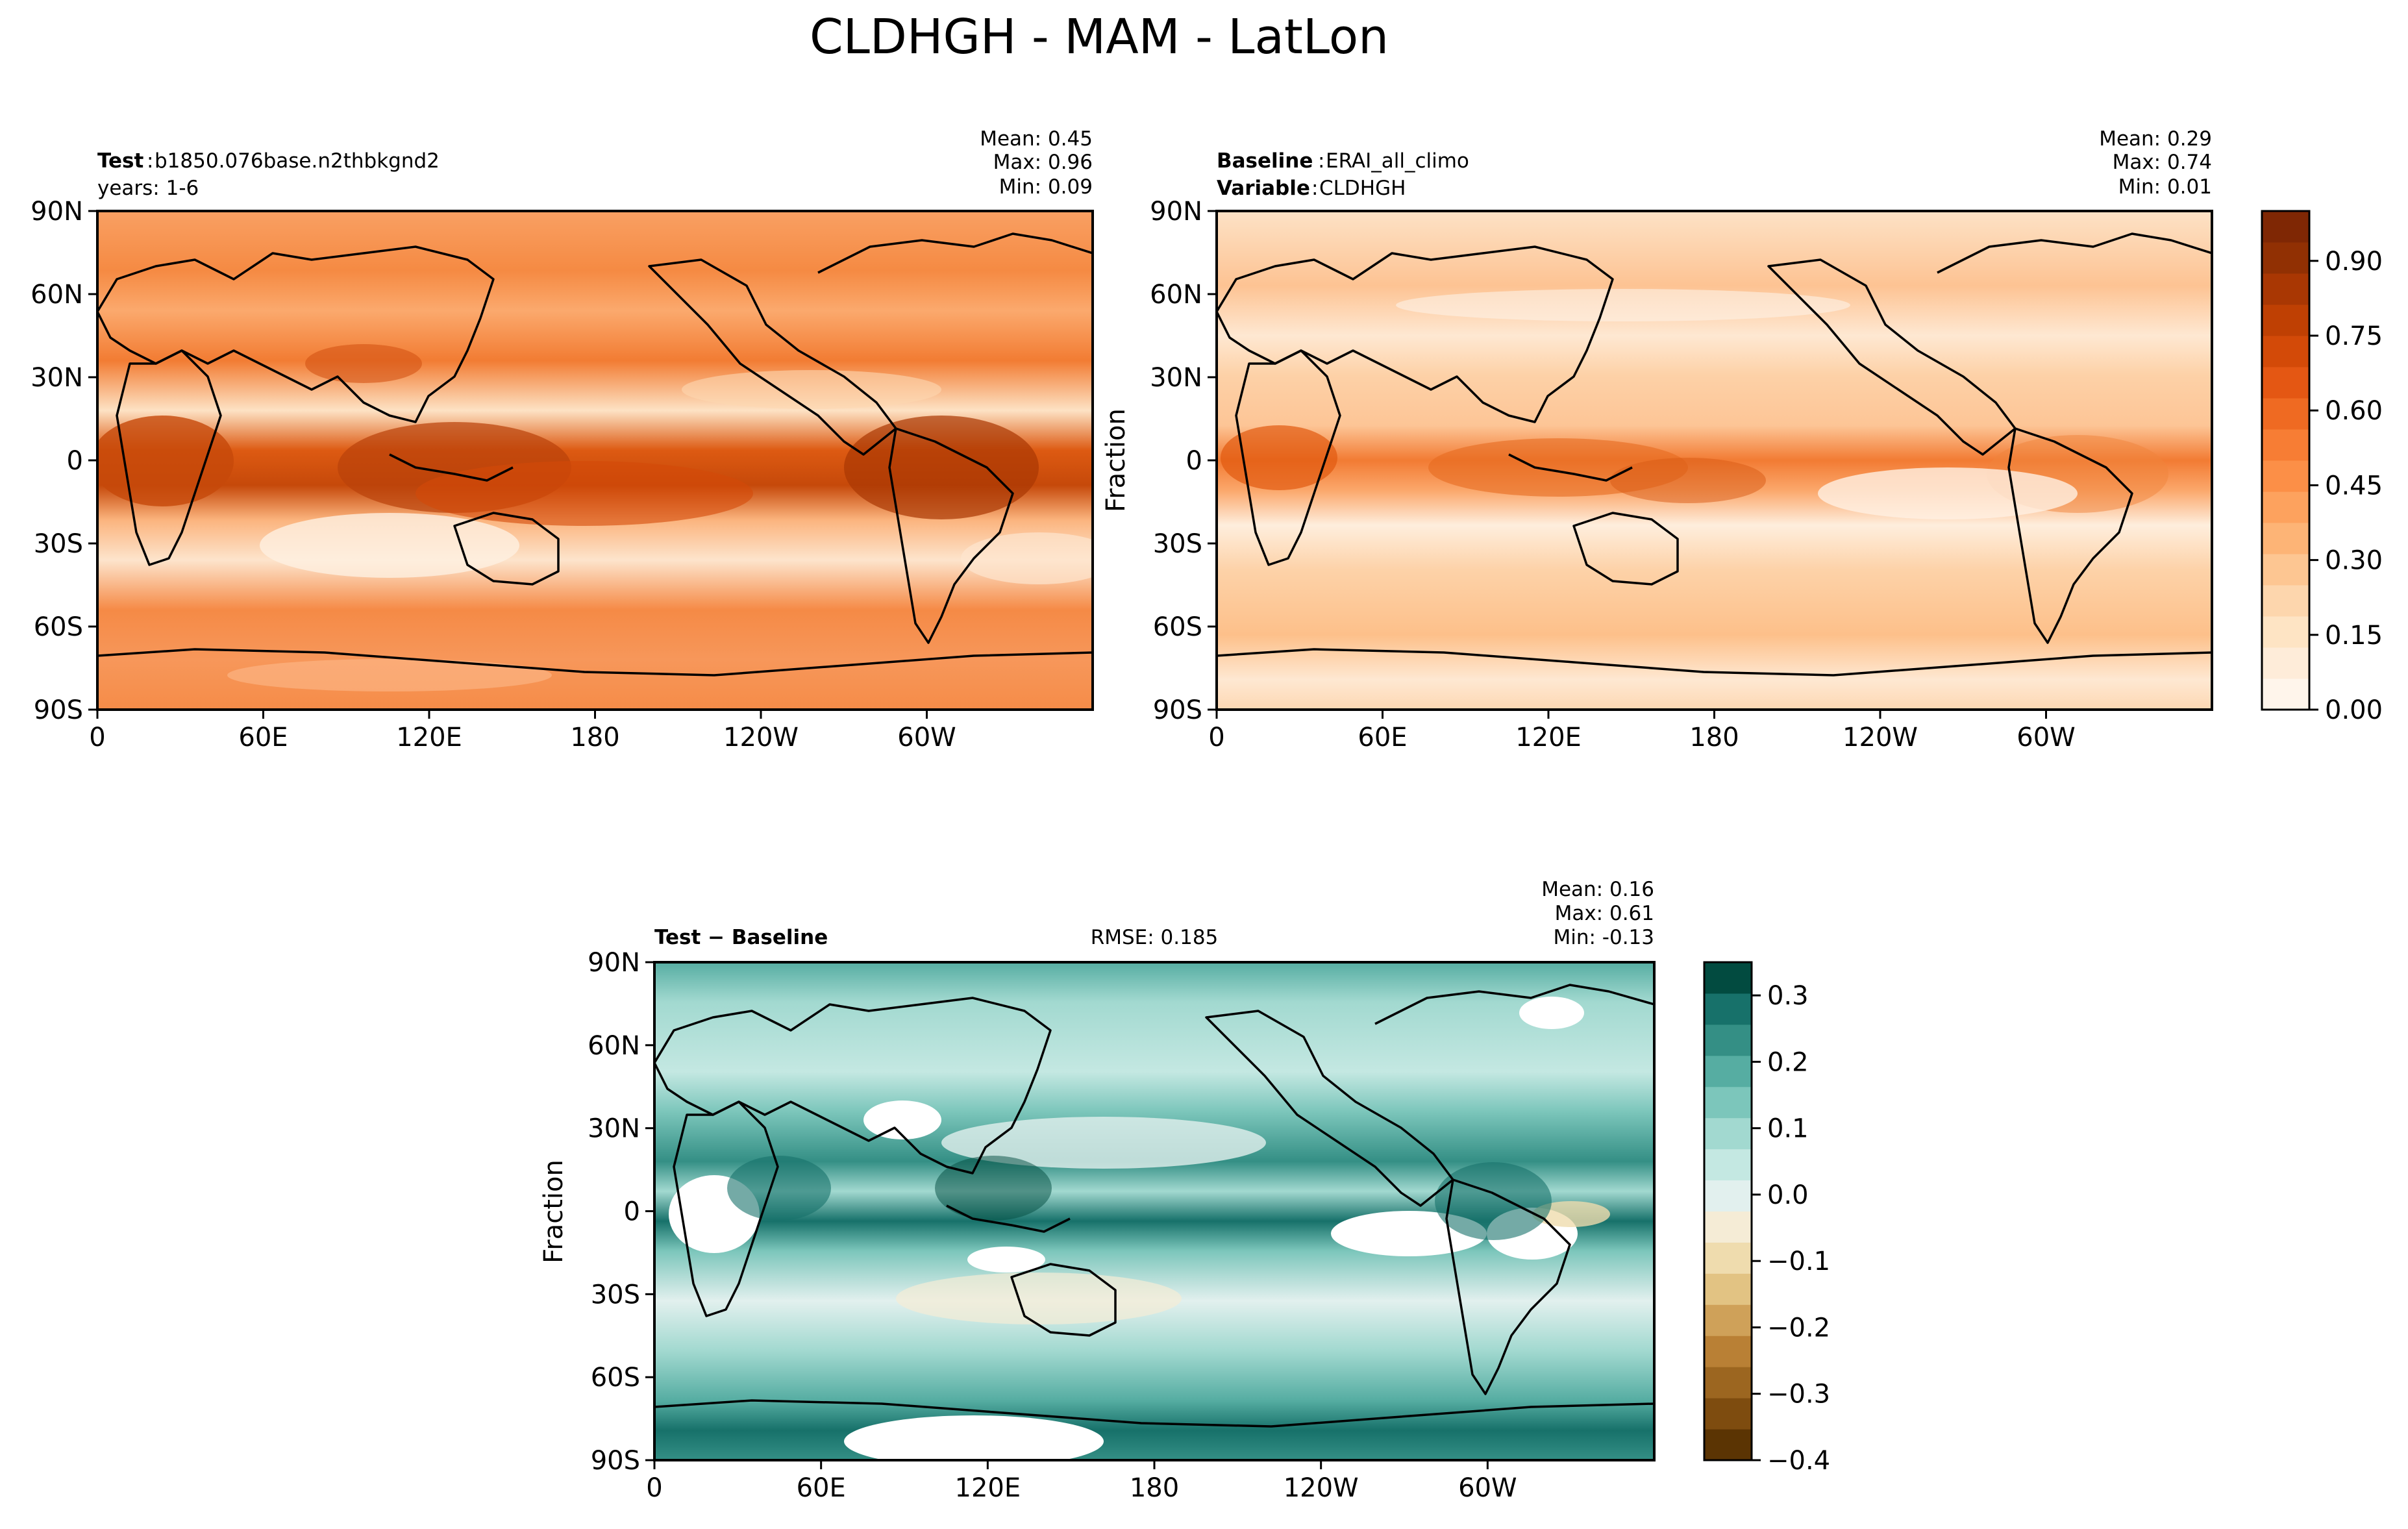 Image resolution: width=2408 pixels, height=1529 pixels. I want to click on colorbar-tick-label: 0.15, so click(2354, 636).